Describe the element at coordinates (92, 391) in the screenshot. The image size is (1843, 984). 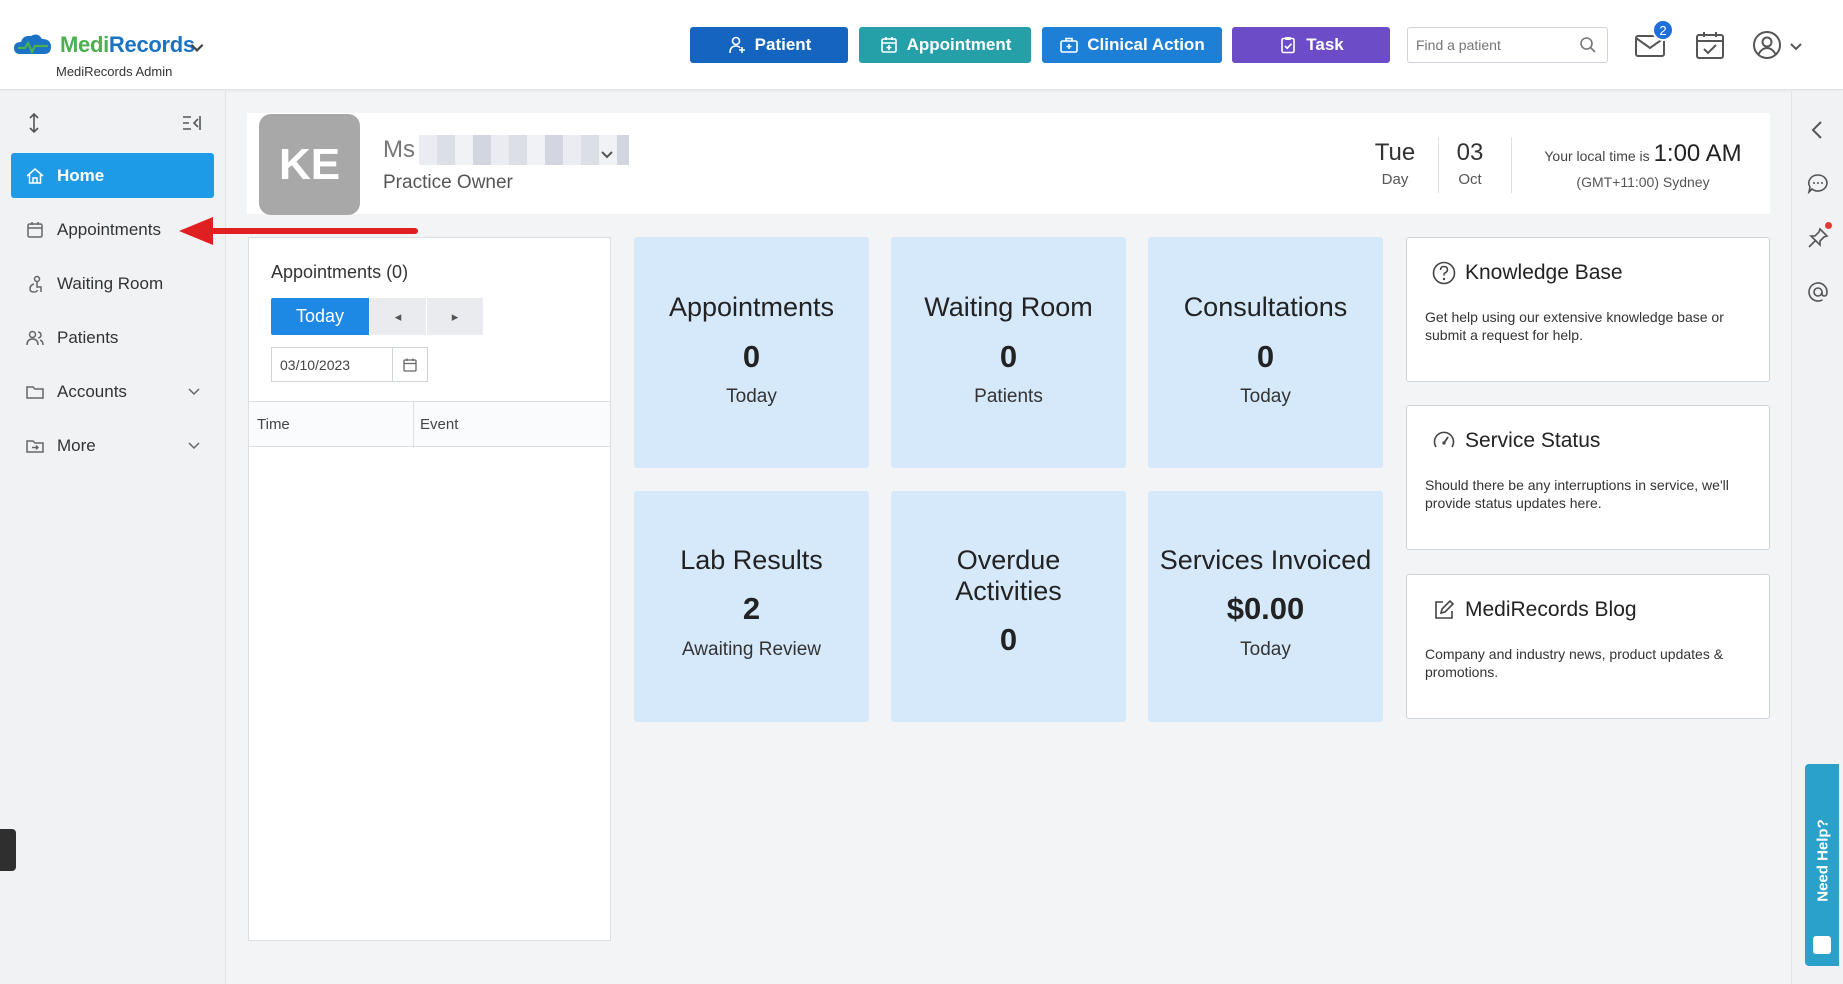
I see `sidebar-item-label: Accounts` at that location.